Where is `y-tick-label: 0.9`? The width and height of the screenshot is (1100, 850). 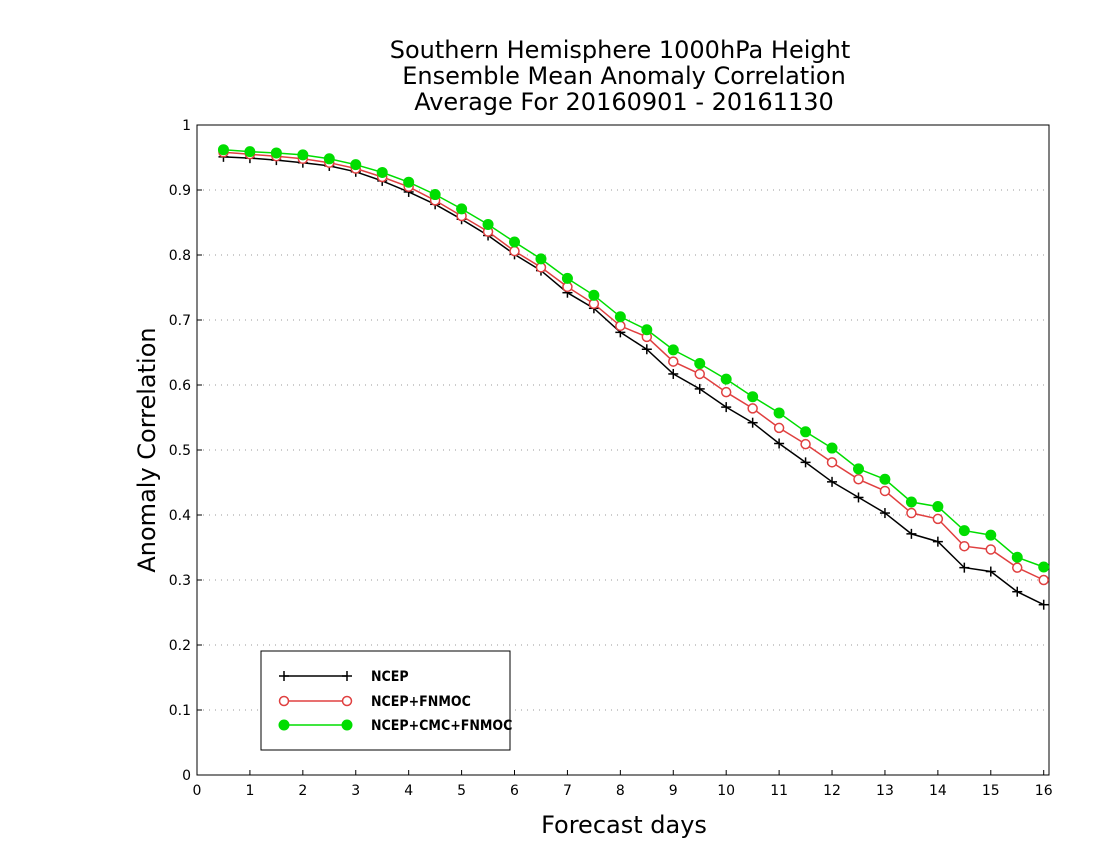
y-tick-label: 0.9 is located at coordinates (180, 191).